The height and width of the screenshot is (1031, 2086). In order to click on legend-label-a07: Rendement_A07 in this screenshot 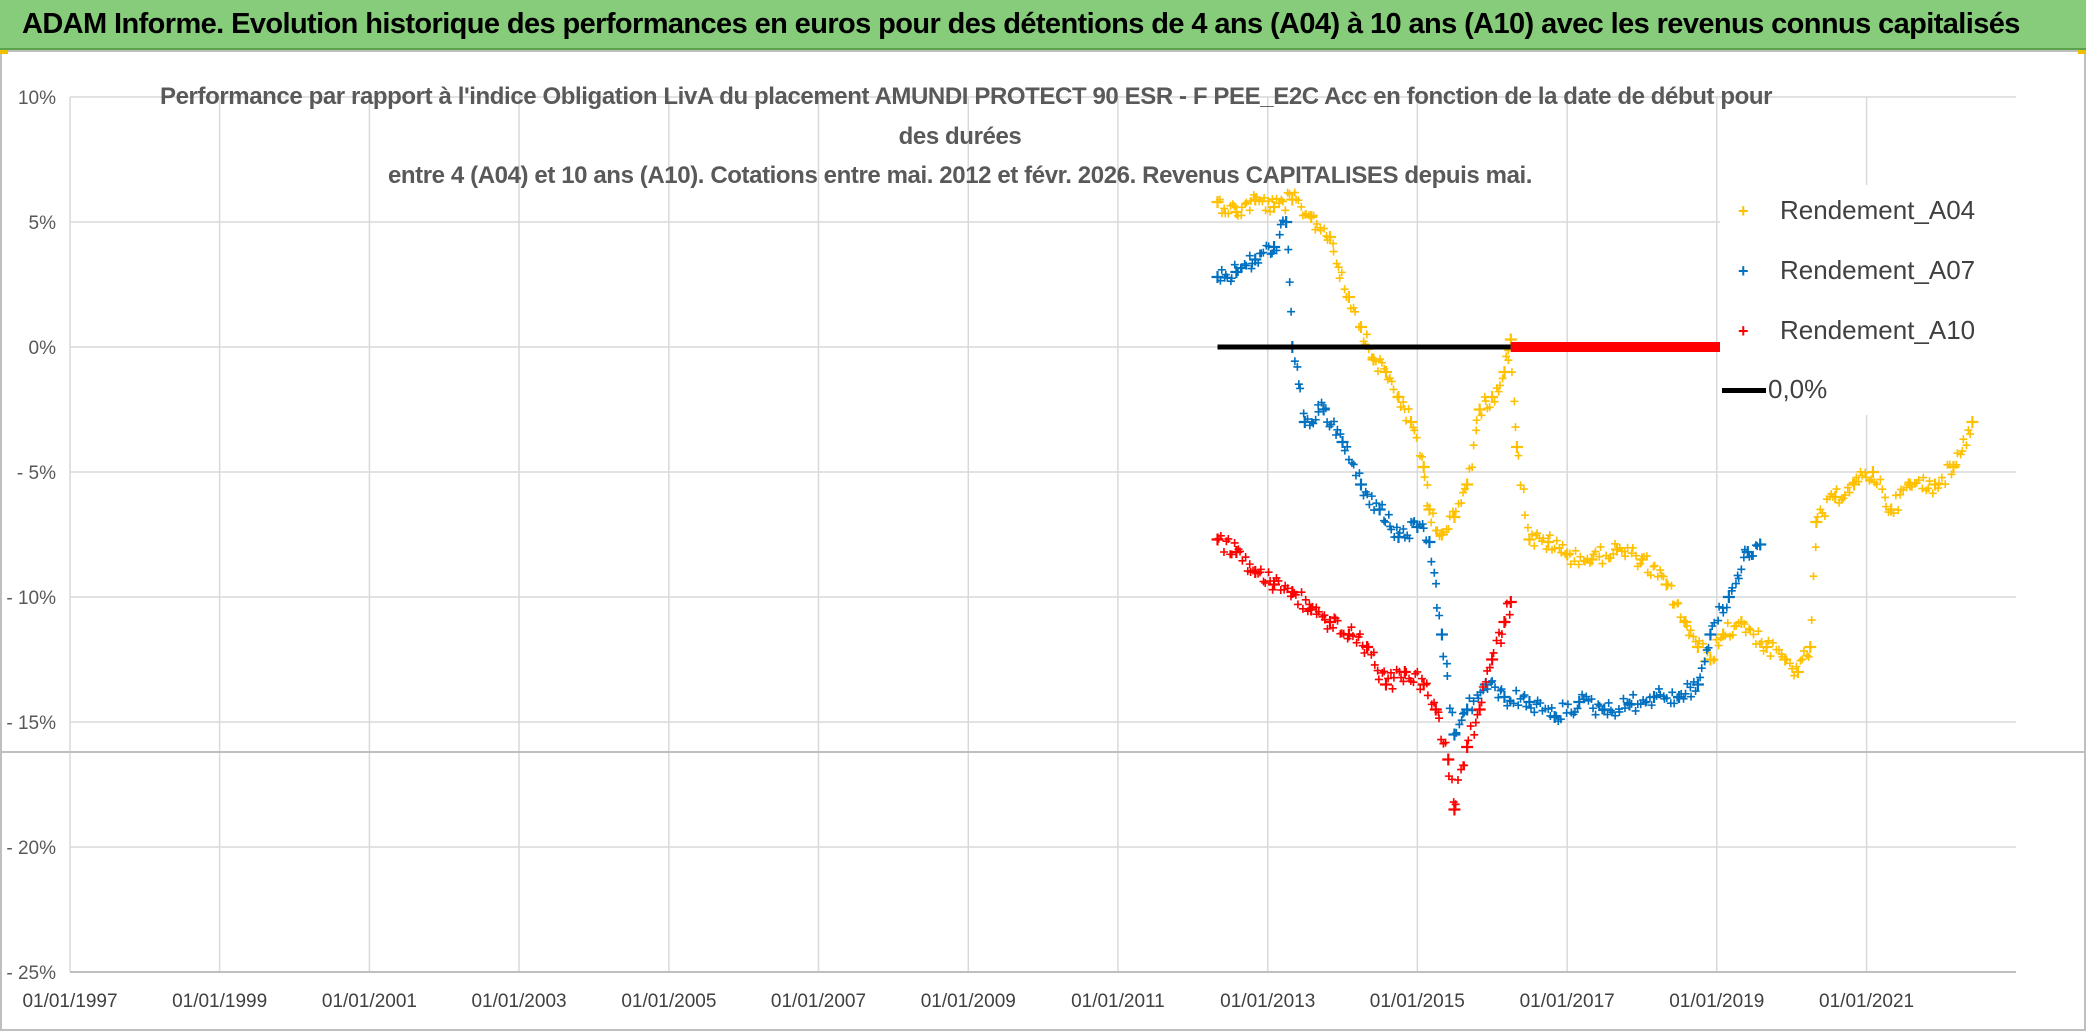, I will do `click(1878, 270)`.